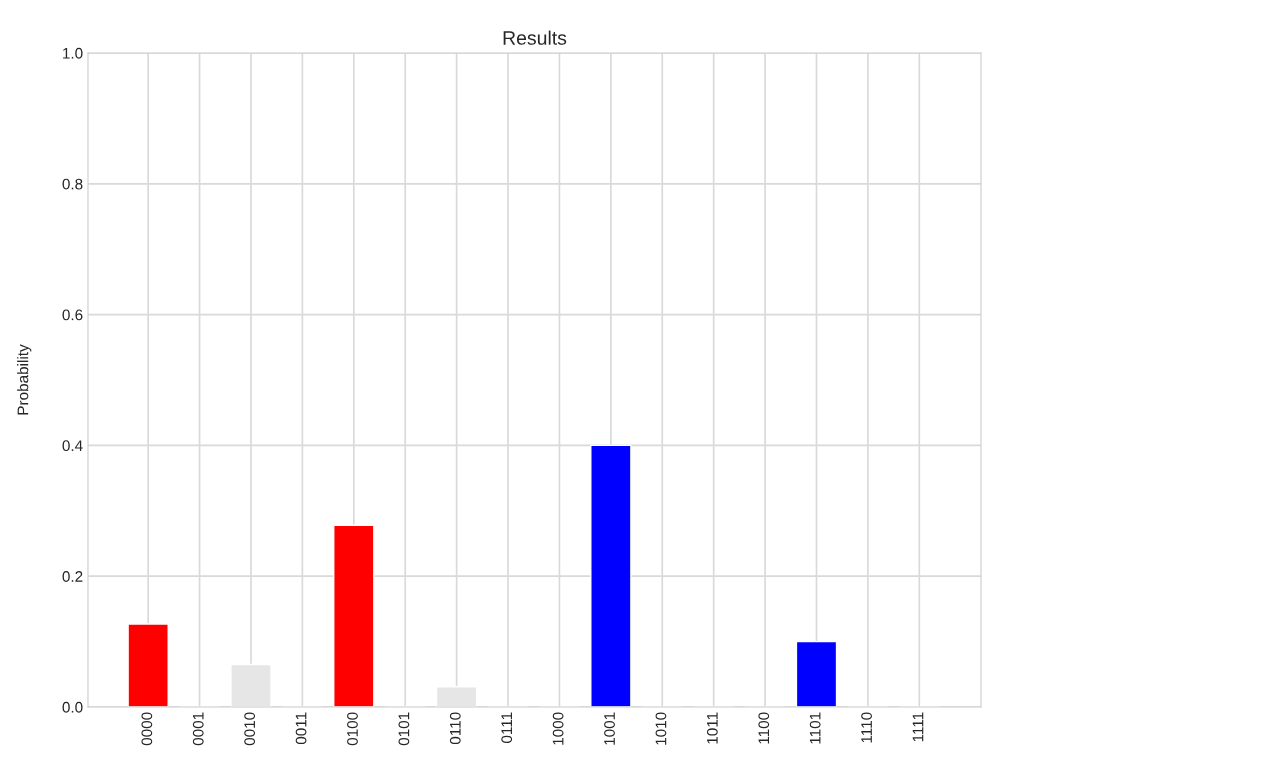 The height and width of the screenshot is (773, 1264). Describe the element at coordinates (352, 729) in the screenshot. I see `x-tick-label: 0100` at that location.